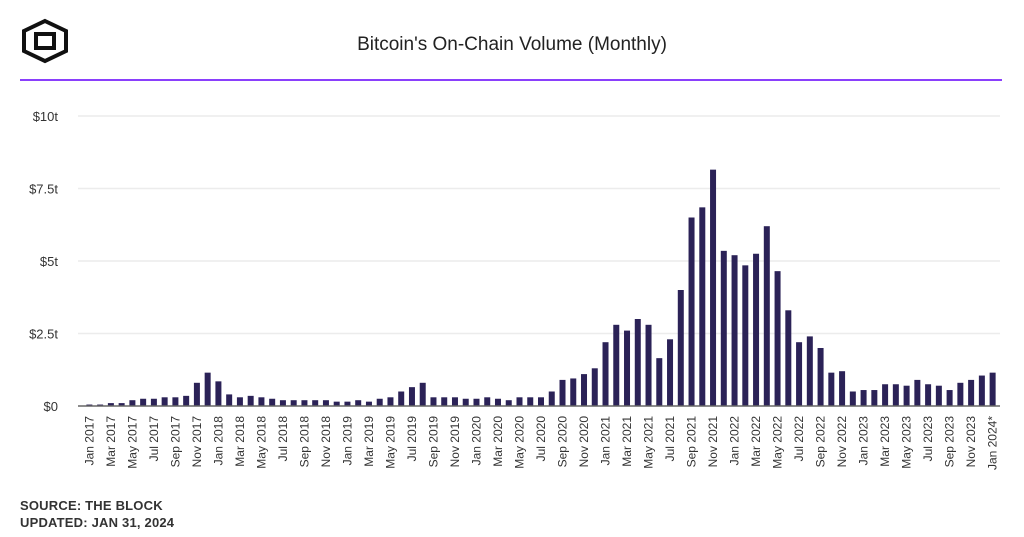  What do you see at coordinates (511, 80) in the screenshot?
I see `title-divider` at bounding box center [511, 80].